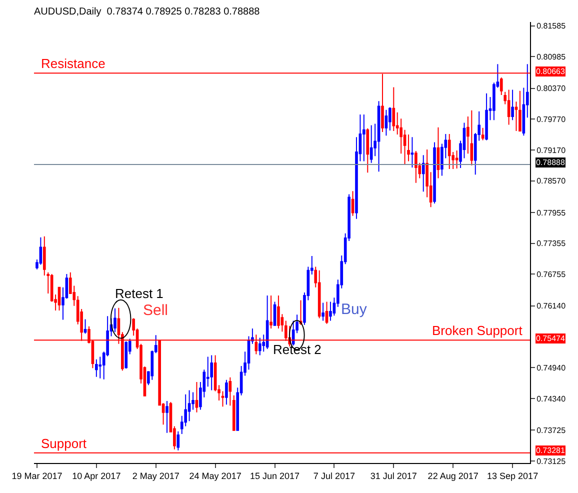 This screenshot has height=493, width=578. I want to click on x-tick-label: 10 Apr 2017, so click(96, 475).